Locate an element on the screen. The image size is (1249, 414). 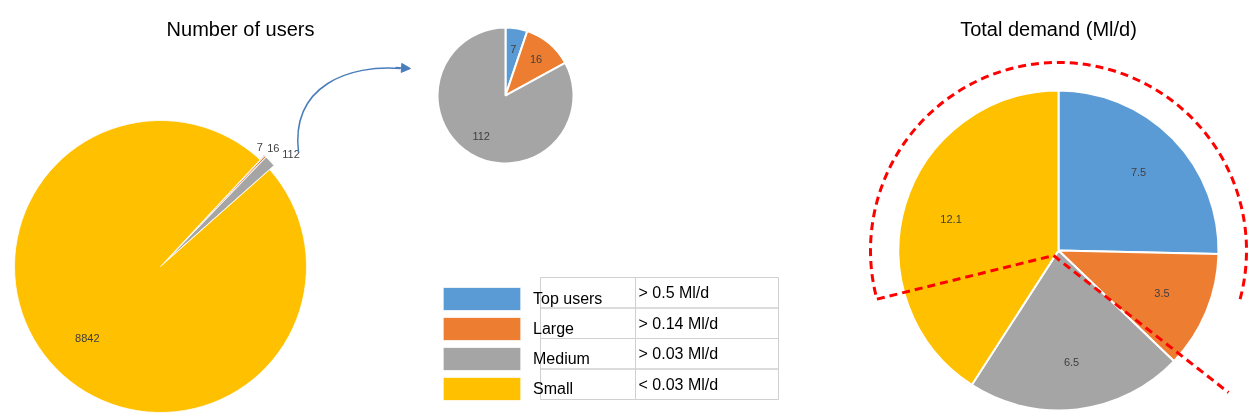
data-label: 8842 is located at coordinates (87, 337).